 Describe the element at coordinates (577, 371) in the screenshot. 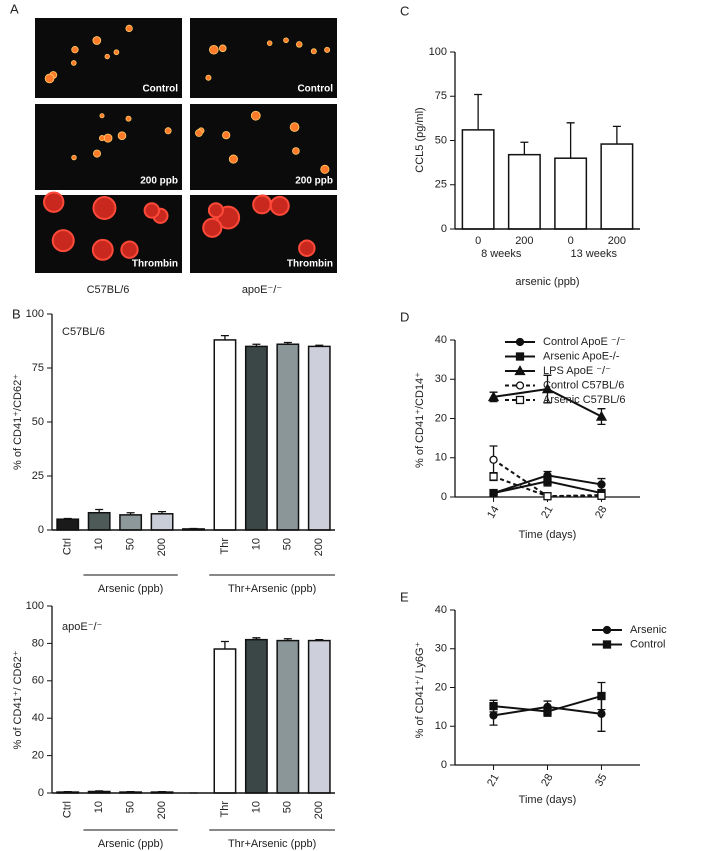

I see `legend-label: LPS ApoE ⁻/⁻` at that location.